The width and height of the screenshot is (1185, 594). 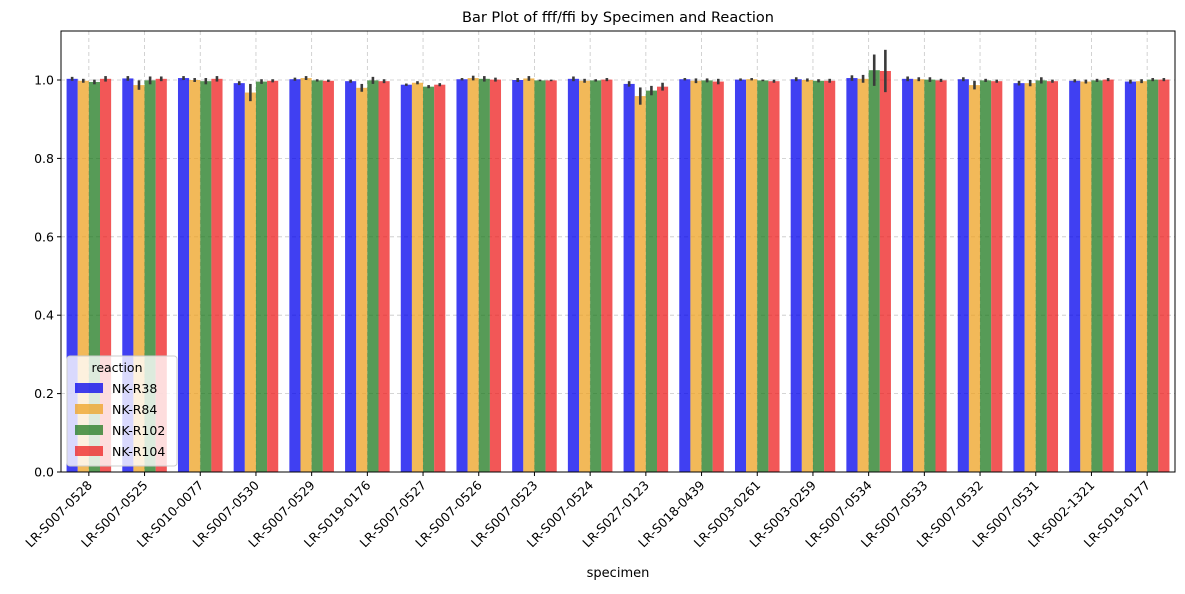 What do you see at coordinates (47, 276) in the screenshot?
I see `y-axis: 0.0 0.2 0.4 0.6 0.8 1.0` at bounding box center [47, 276].